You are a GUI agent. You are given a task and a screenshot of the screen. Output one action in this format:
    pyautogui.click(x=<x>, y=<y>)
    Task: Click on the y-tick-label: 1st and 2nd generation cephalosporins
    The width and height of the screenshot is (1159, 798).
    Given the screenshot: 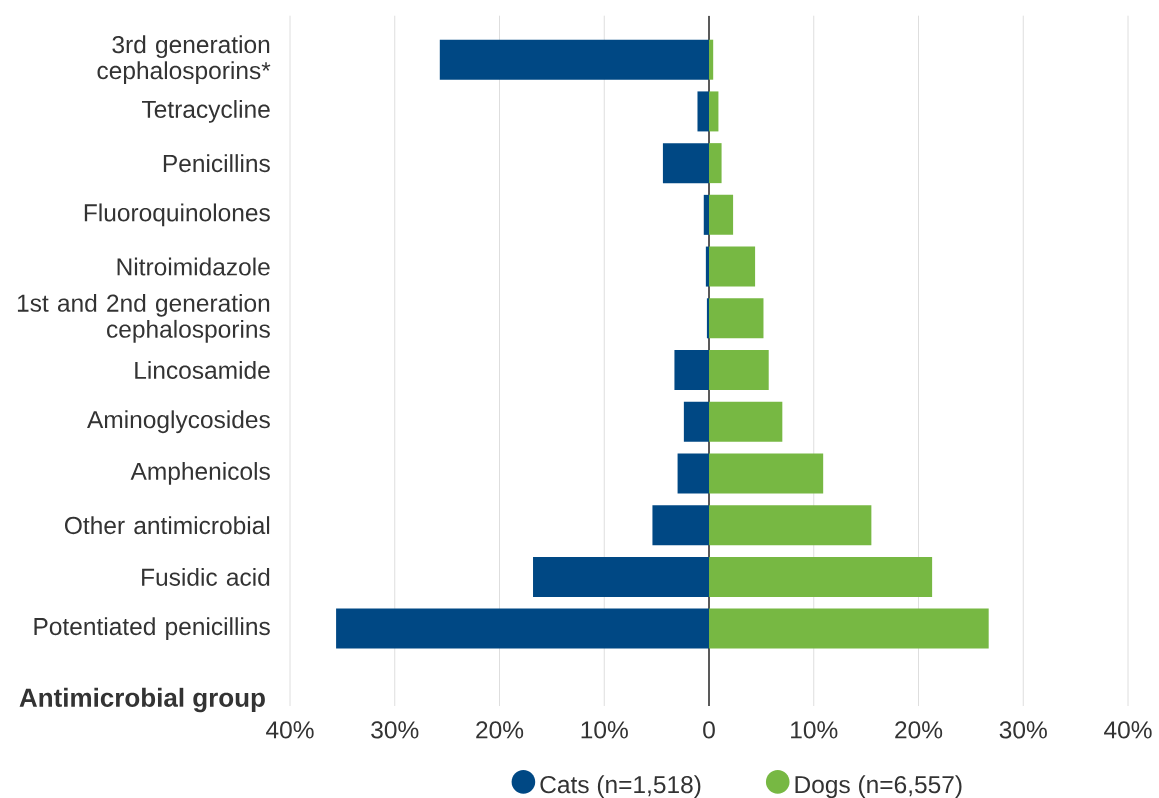 What is the action you would take?
    pyautogui.click(x=143, y=318)
    